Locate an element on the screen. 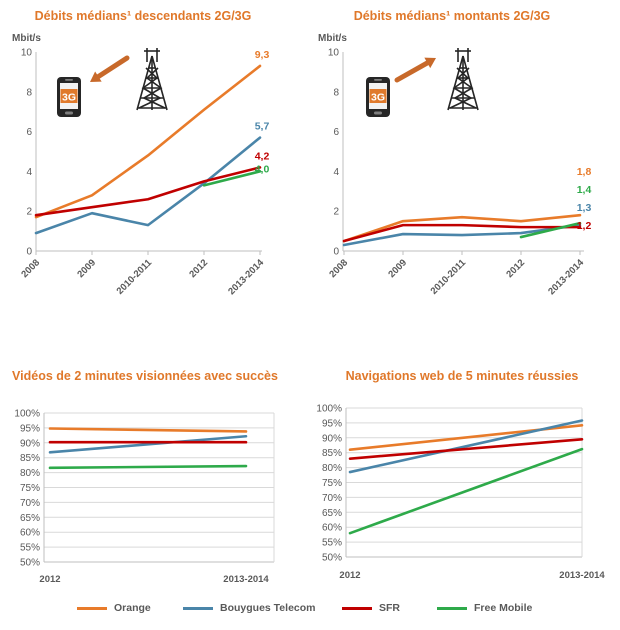 The width and height of the screenshot is (620, 630). legend-item-bouygues: Bouygues Telecom is located at coordinates (249, 608).